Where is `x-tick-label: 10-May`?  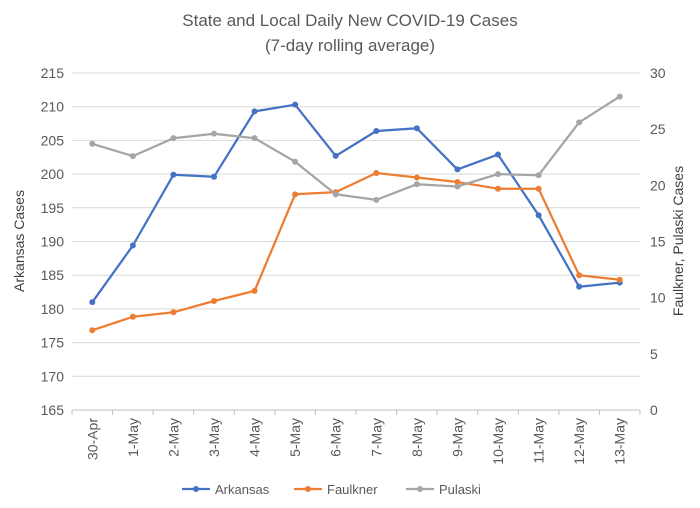
x-tick-label: 10-May is located at coordinates (498, 441).